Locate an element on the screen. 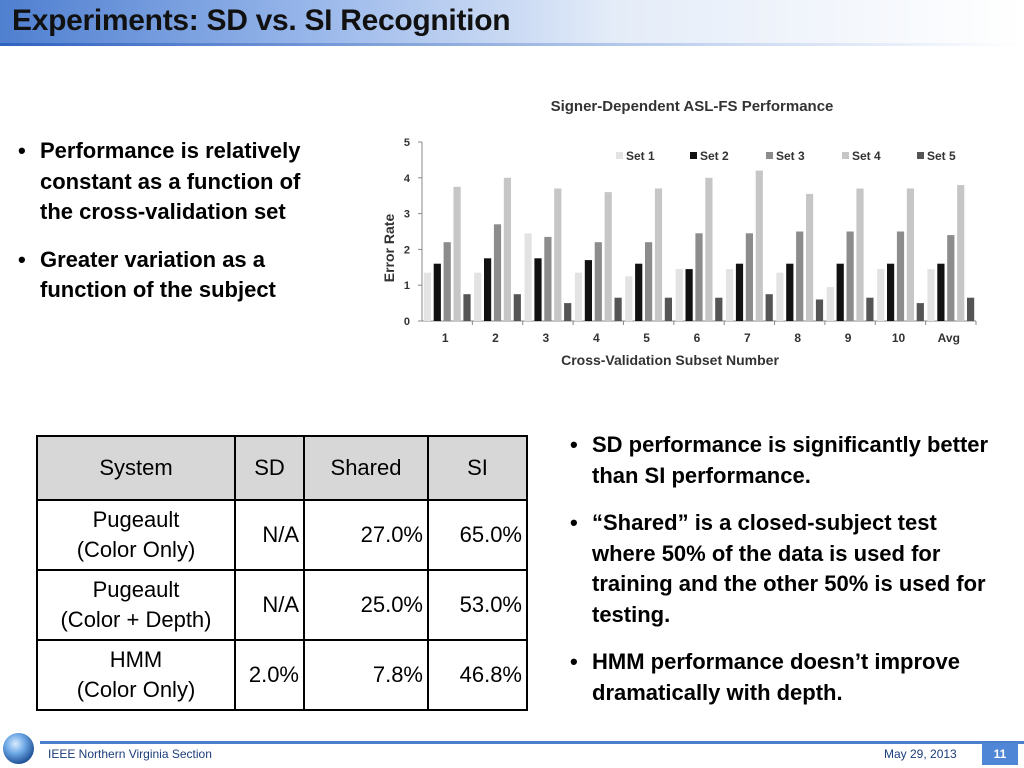 This screenshot has height=768, width=1024. page-number: 11 is located at coordinates (1000, 754).